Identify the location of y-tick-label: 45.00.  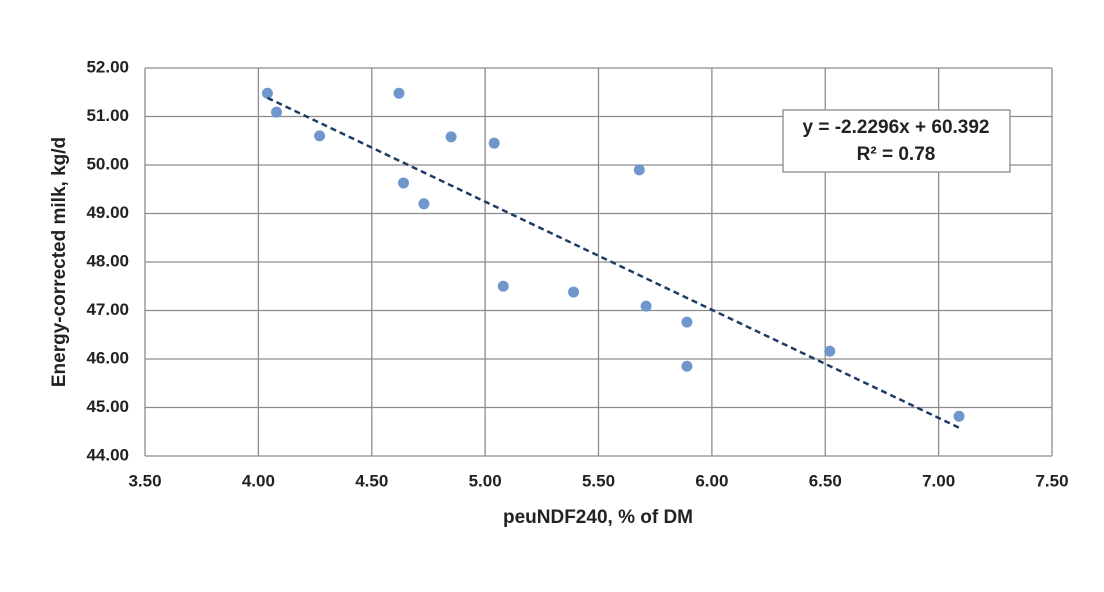
(107, 406).